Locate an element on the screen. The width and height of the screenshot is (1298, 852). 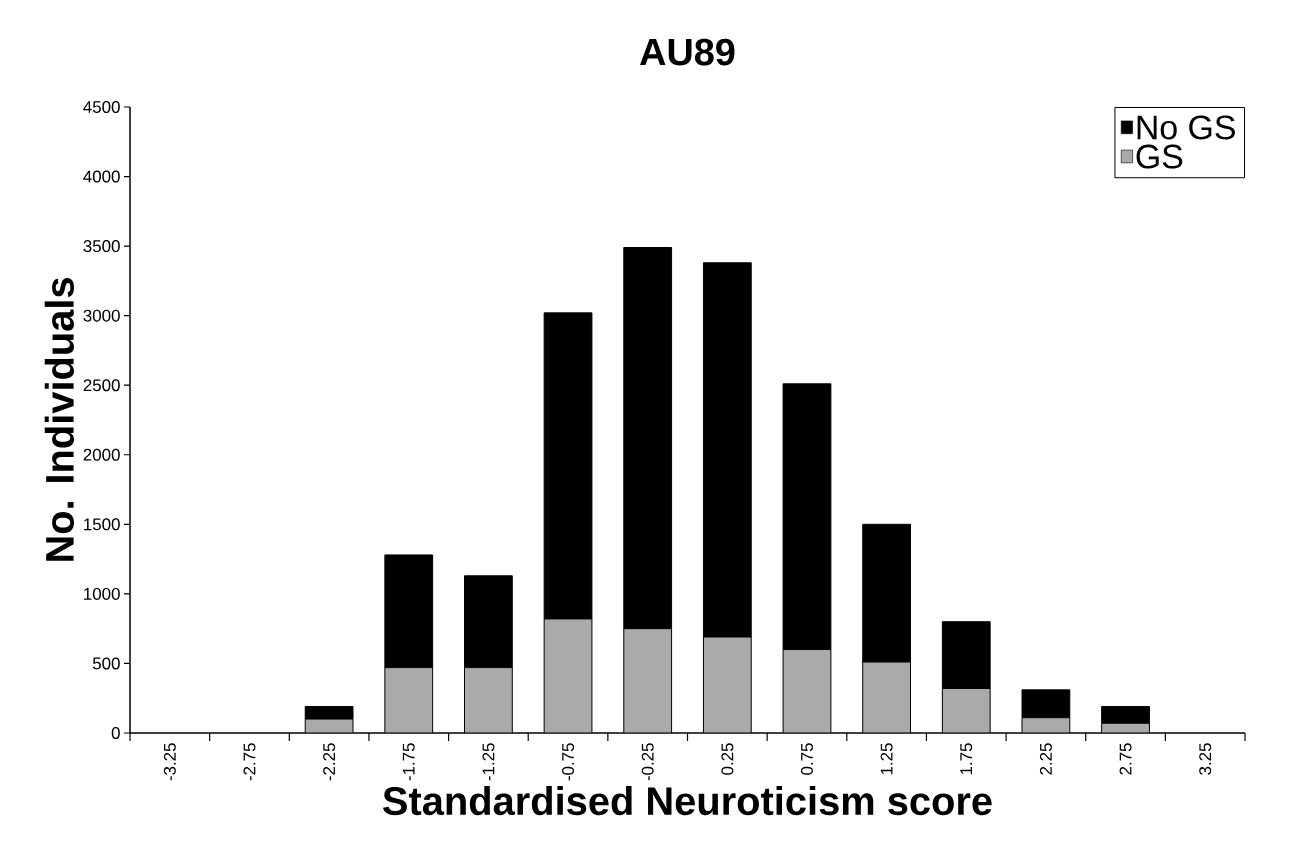
x-axis-title: Standardised Neuroticism score is located at coordinates (687, 800).